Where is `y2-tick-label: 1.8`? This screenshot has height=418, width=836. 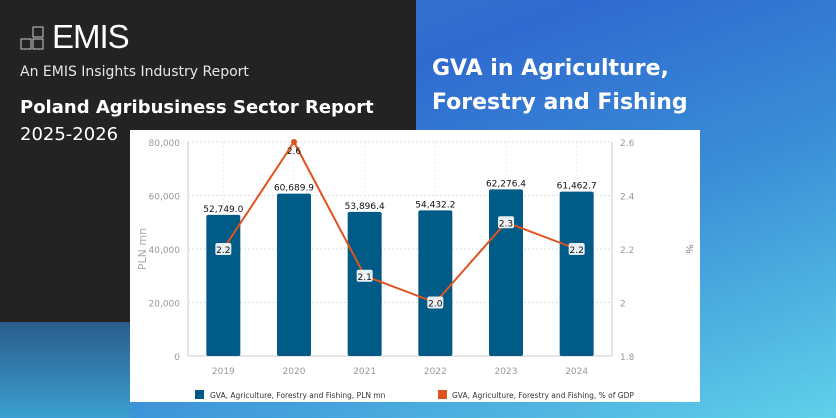 y2-tick-label: 1.8 is located at coordinates (627, 358).